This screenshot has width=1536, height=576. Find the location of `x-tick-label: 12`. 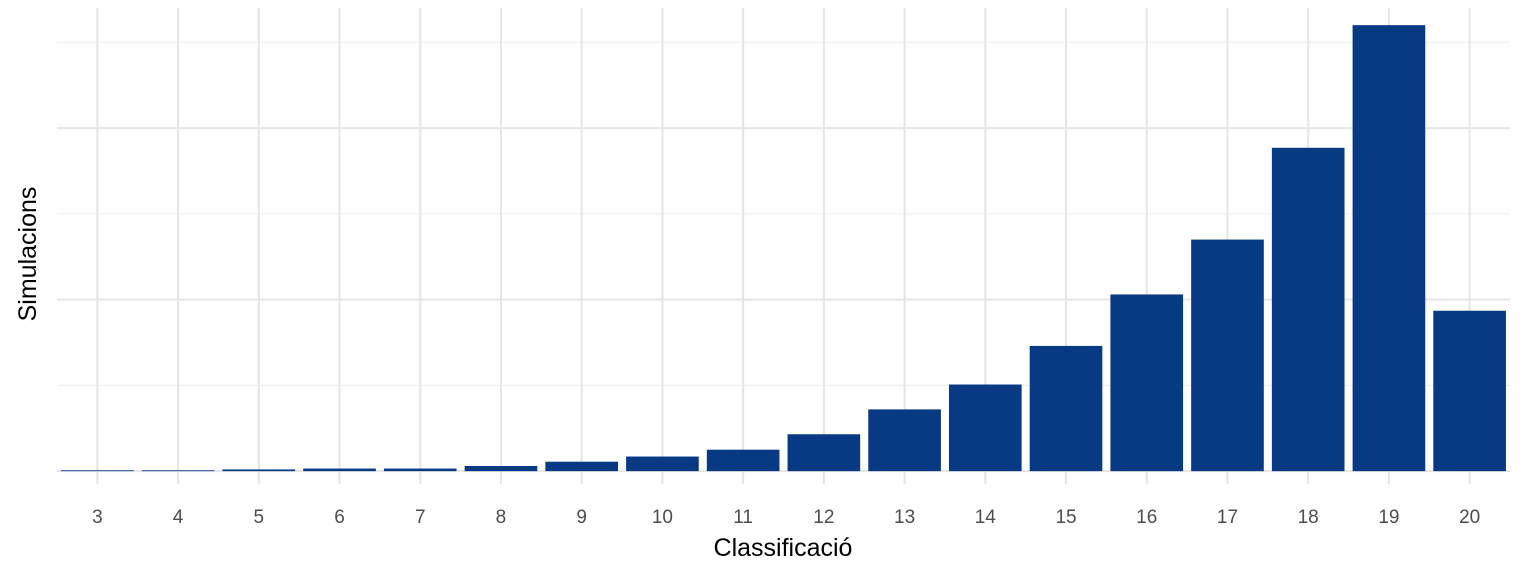

x-tick-label: 12 is located at coordinates (823, 517).